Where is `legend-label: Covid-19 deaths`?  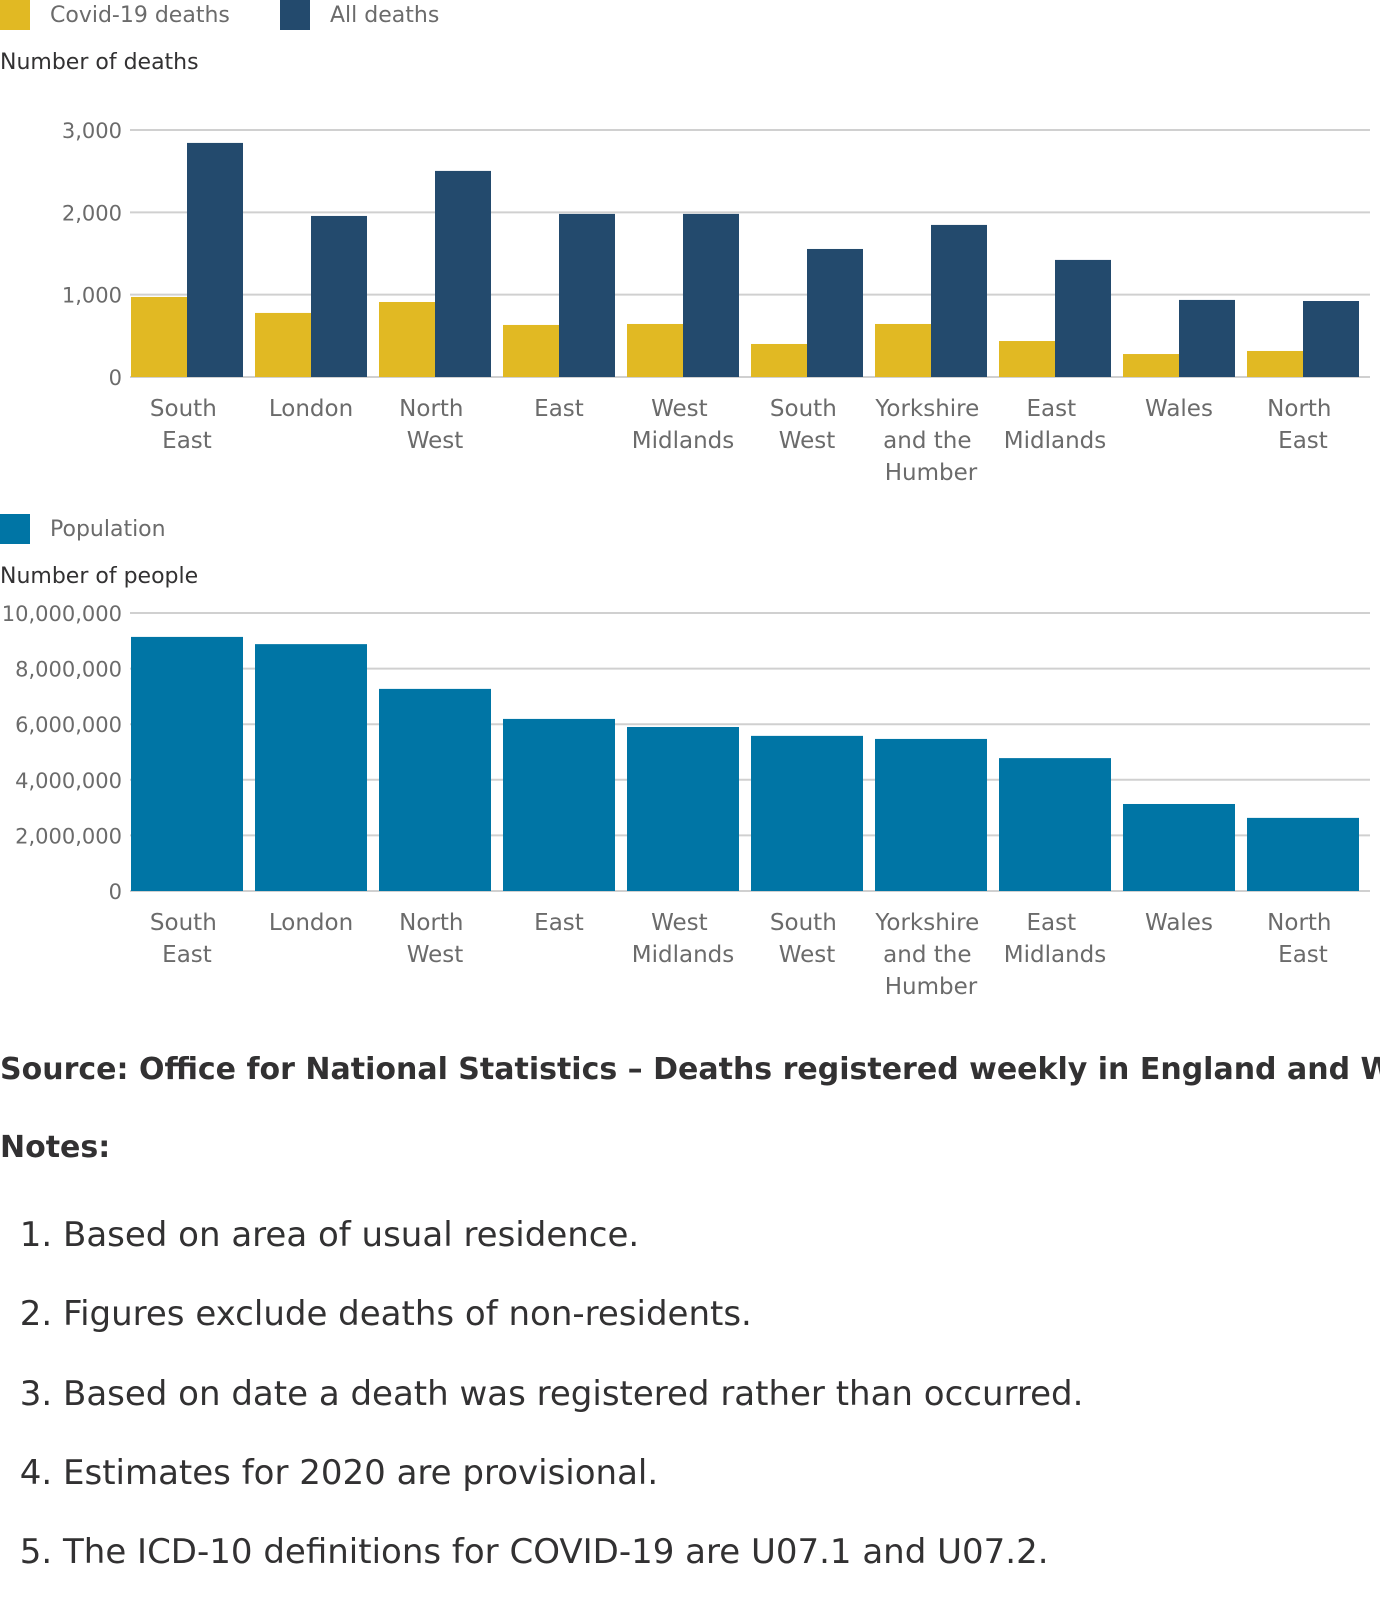
legend-label: Covid-19 deaths is located at coordinates (140, 15).